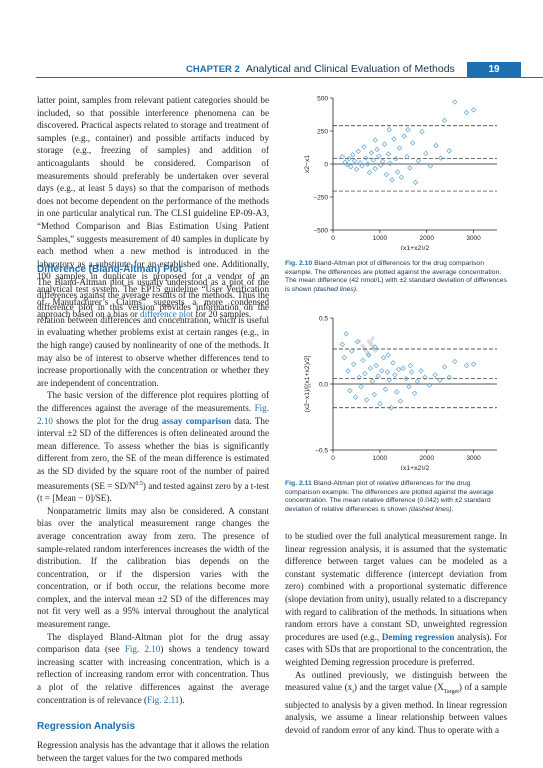 The width and height of the screenshot is (543, 768). Describe the element at coordinates (110, 269) in the screenshot. I see `section-heading-difference-plot: Difference (Bland-Altman) Plot` at that location.